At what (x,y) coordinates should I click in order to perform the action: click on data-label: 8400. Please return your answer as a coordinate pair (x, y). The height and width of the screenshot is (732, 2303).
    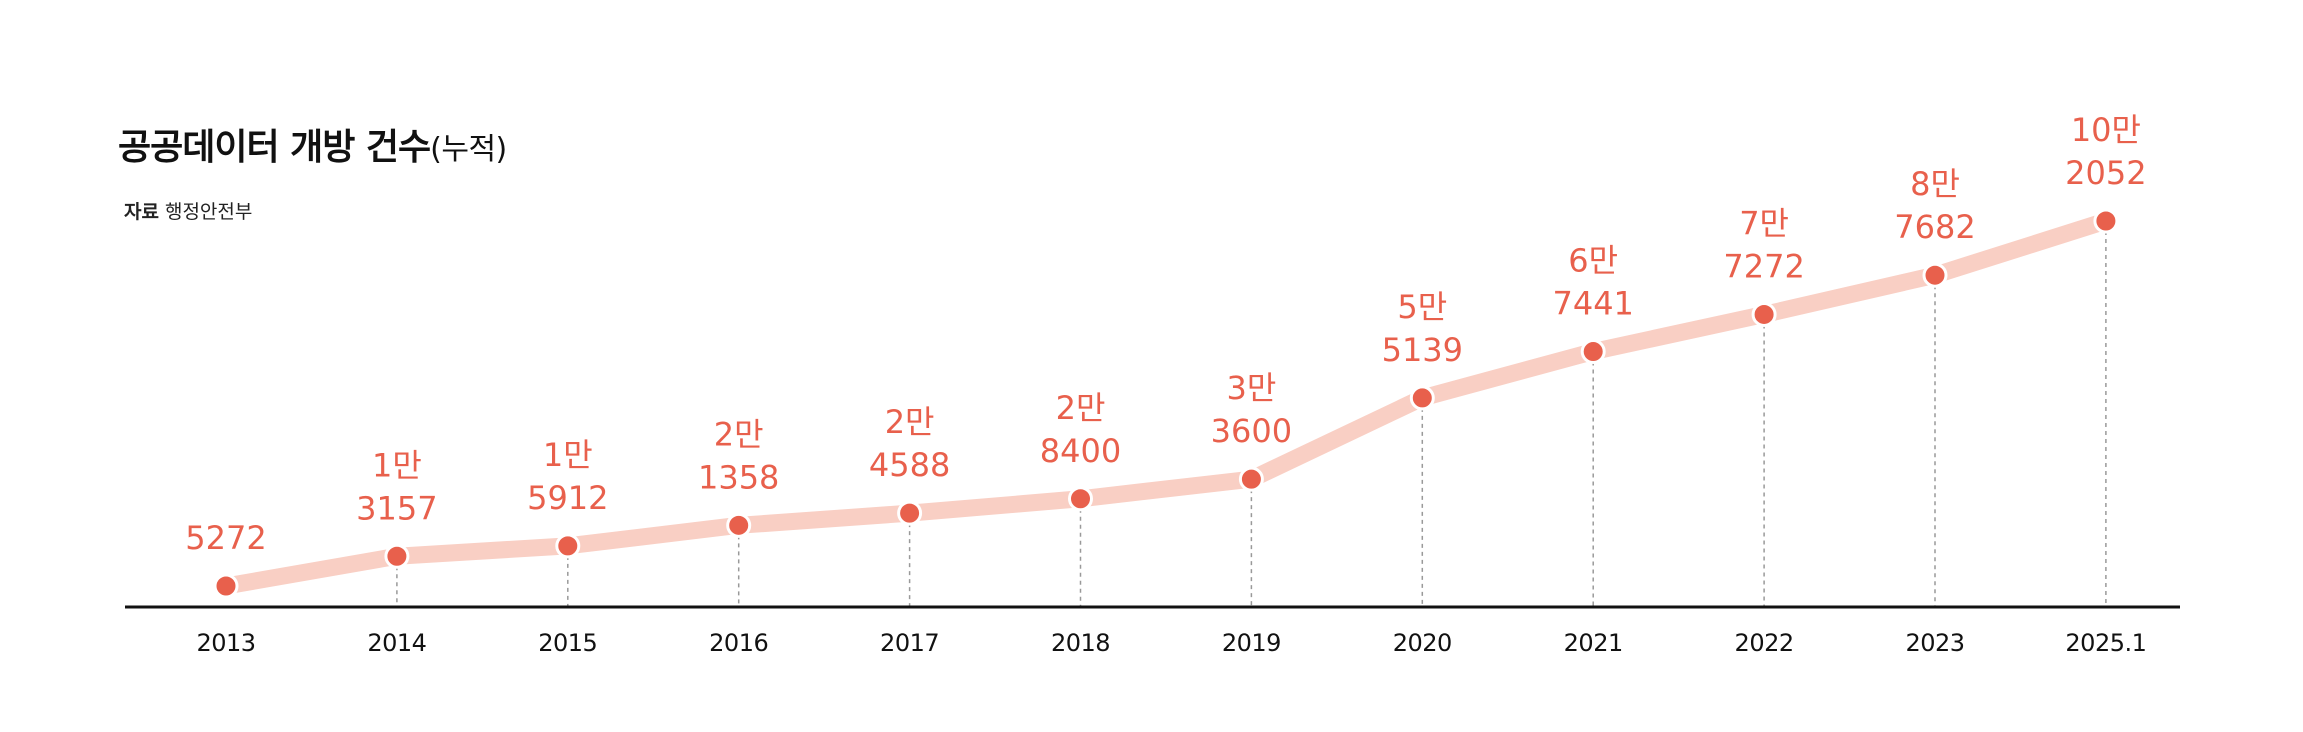
    Looking at the image, I should click on (1080, 451).